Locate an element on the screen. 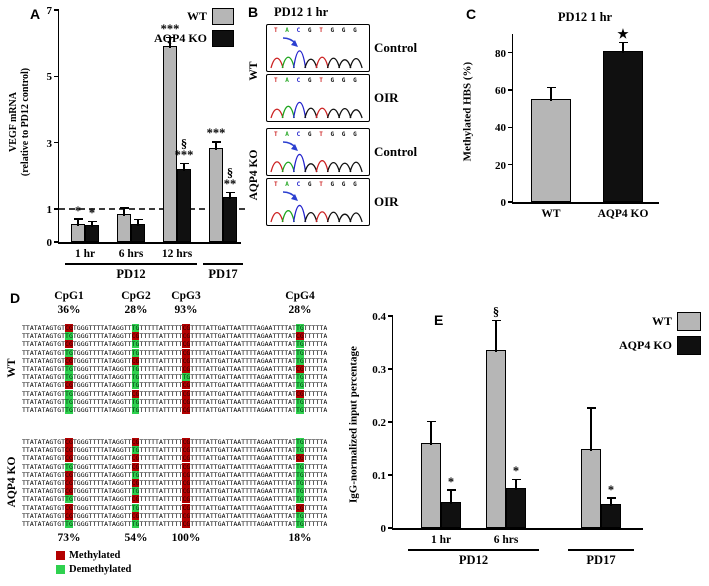 Image resolution: width=709 pixels, height=586 pixels. methylated-swatch is located at coordinates (60, 555).